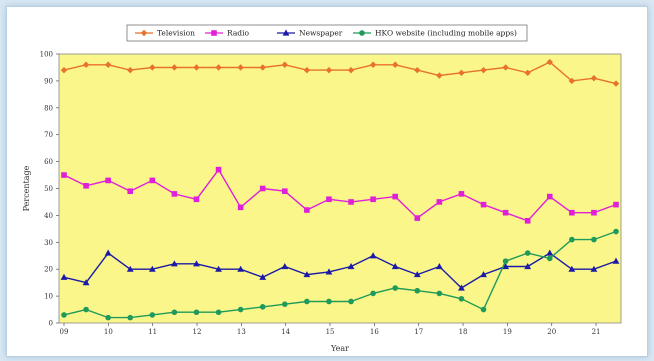  Describe the element at coordinates (418, 332) in the screenshot. I see `x-tick-label: 17` at that location.